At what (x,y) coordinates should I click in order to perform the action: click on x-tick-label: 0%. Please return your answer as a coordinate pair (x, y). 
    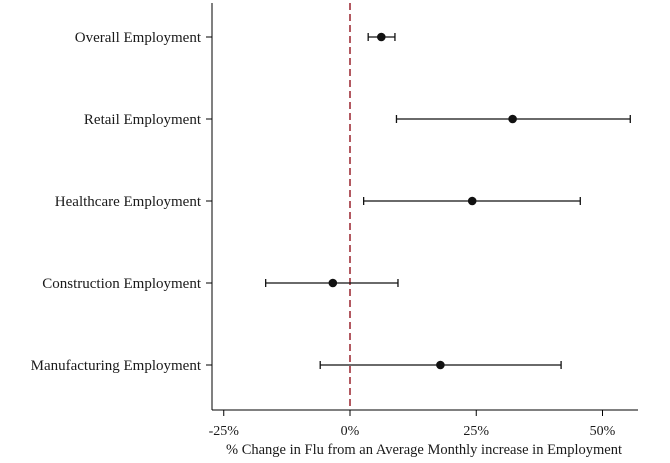
    Looking at the image, I should click on (350, 431).